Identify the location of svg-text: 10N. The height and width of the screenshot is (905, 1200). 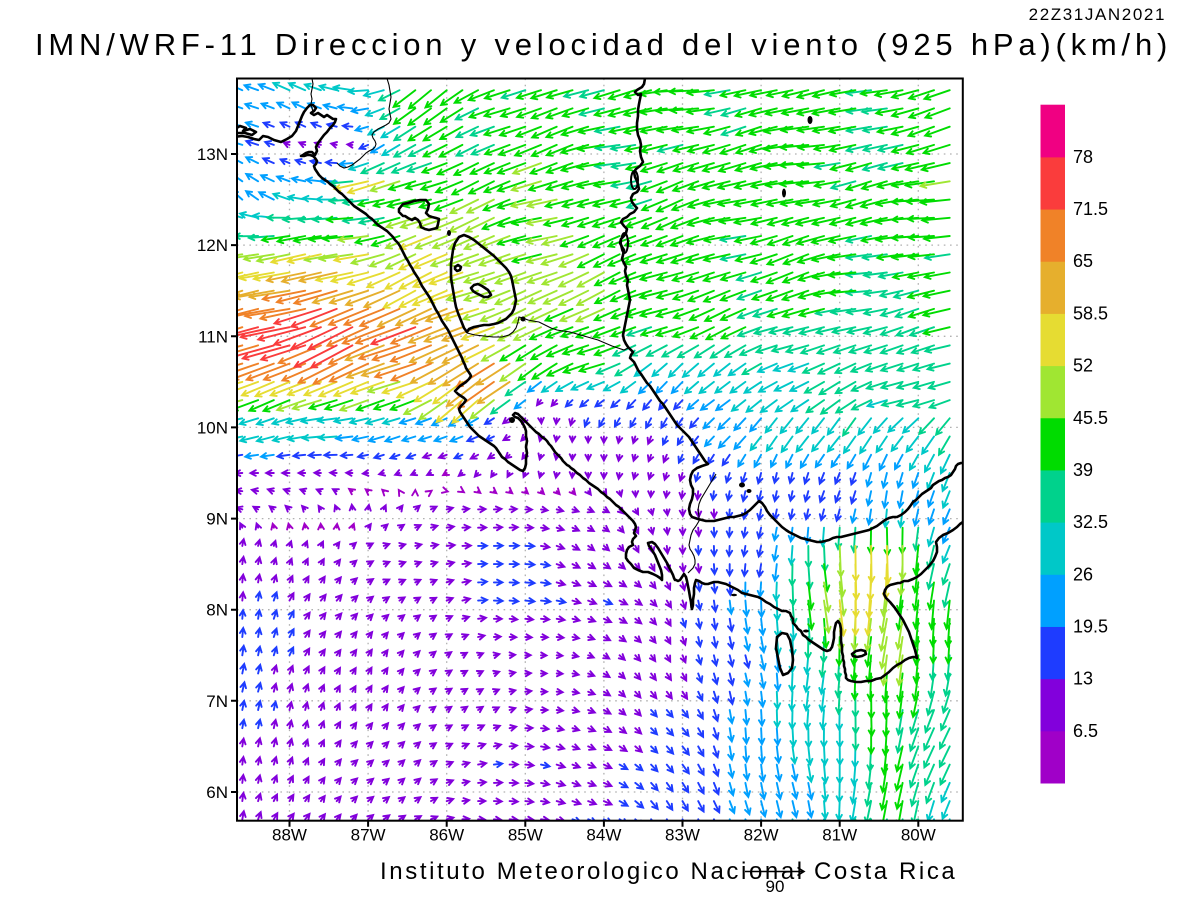
(212, 427).